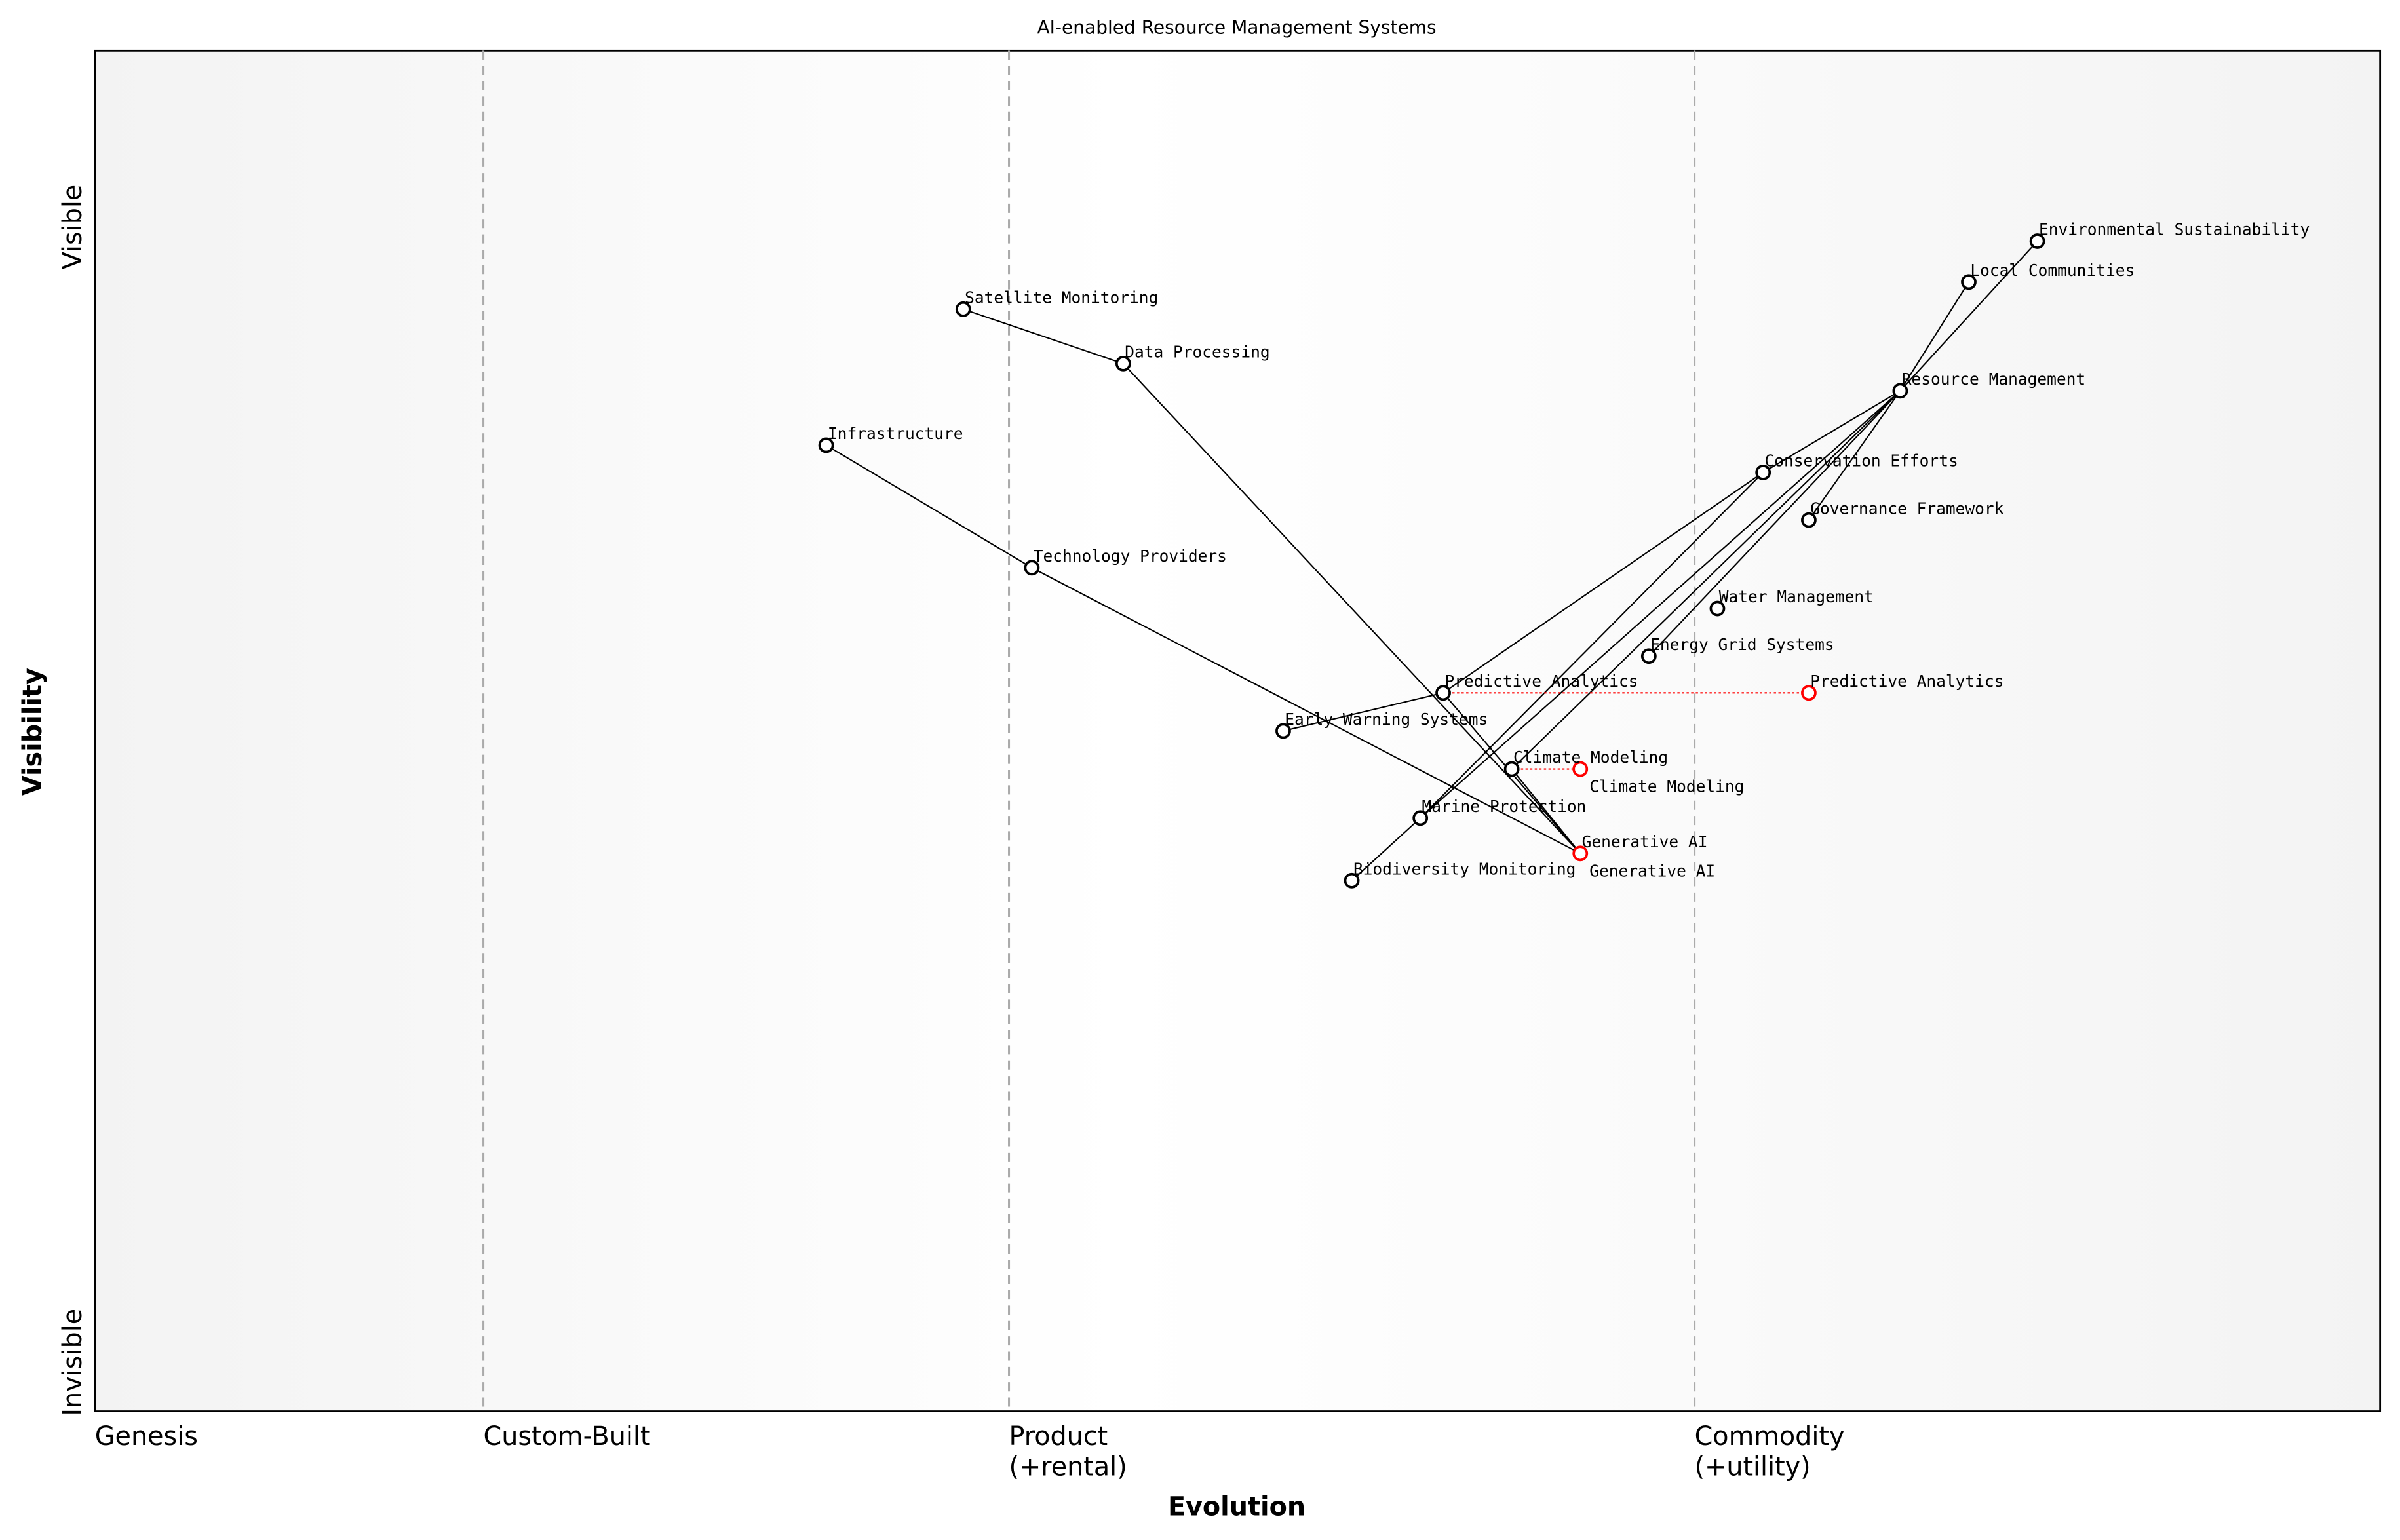 The image size is (2400, 1540). I want to click on stage-sublabel: (+rental), so click(1068, 1467).